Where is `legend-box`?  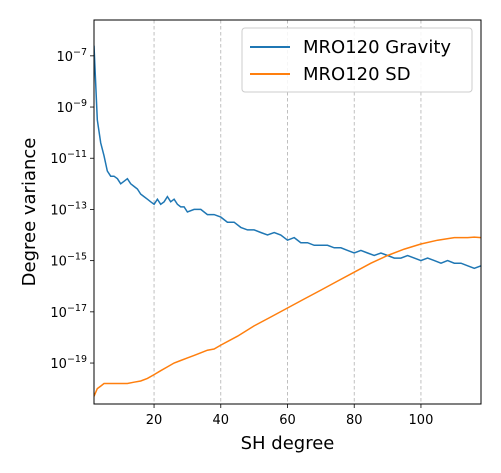
legend-box is located at coordinates (357, 60).